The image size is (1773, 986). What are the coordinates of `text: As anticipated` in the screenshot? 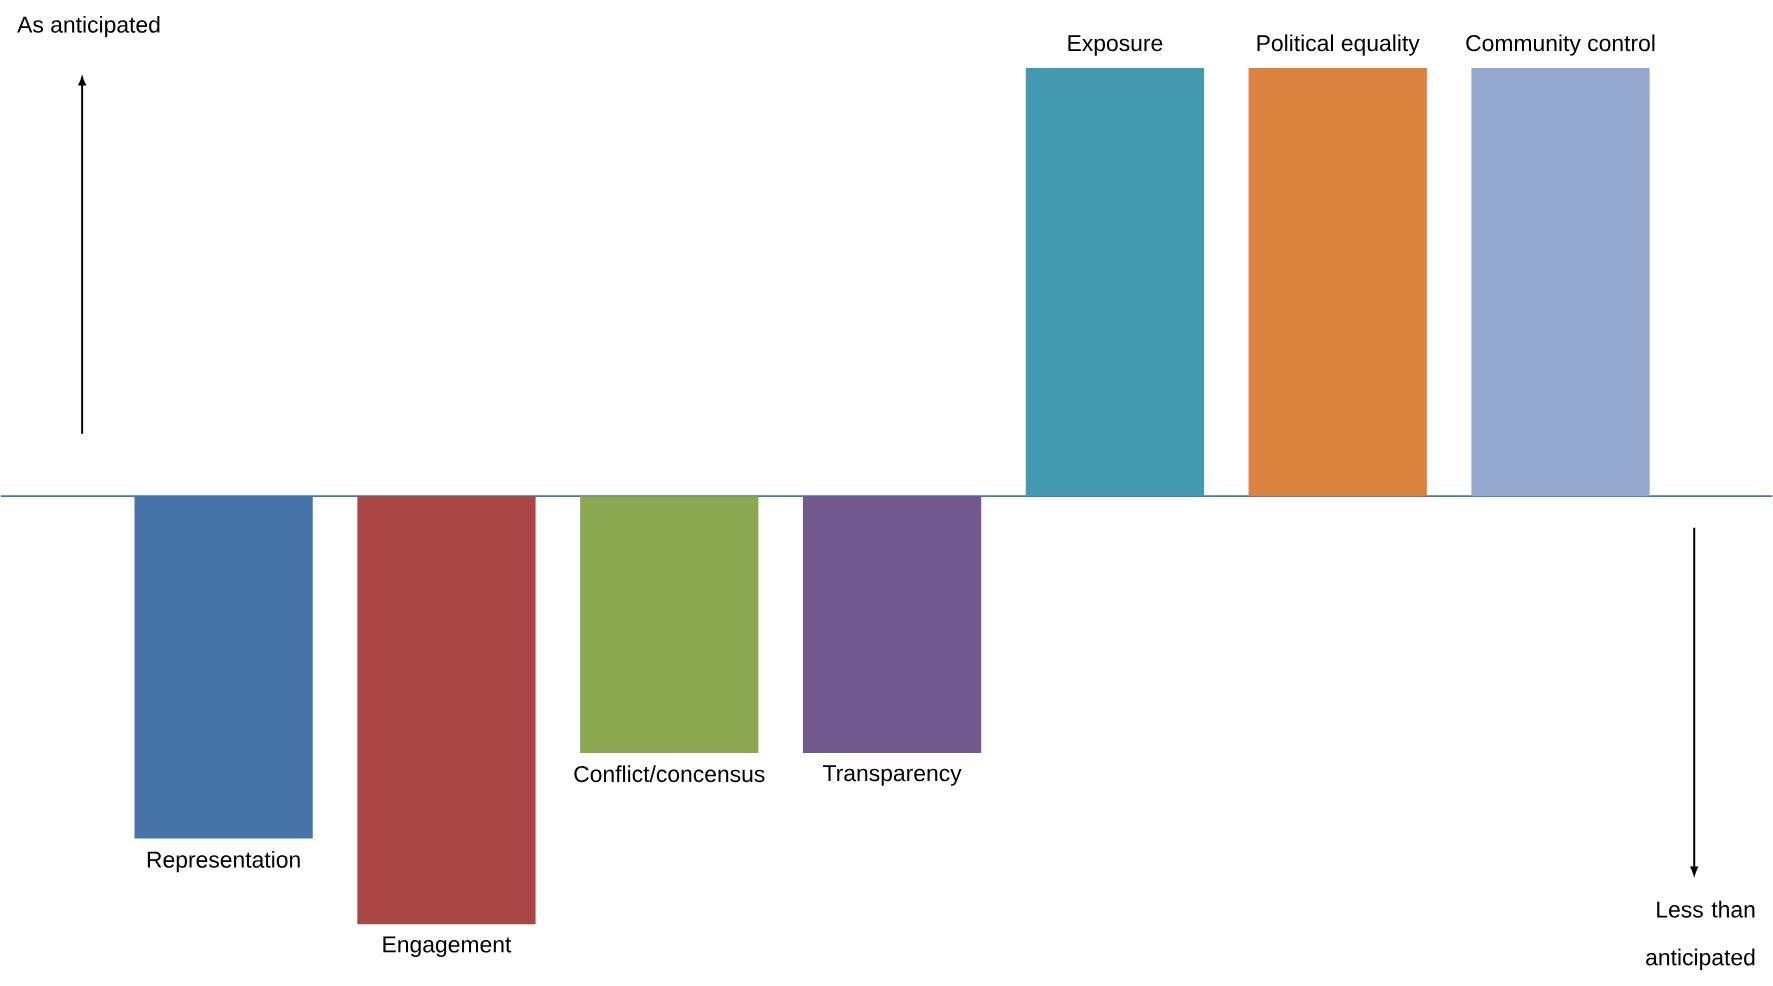 It's located at (88, 26).